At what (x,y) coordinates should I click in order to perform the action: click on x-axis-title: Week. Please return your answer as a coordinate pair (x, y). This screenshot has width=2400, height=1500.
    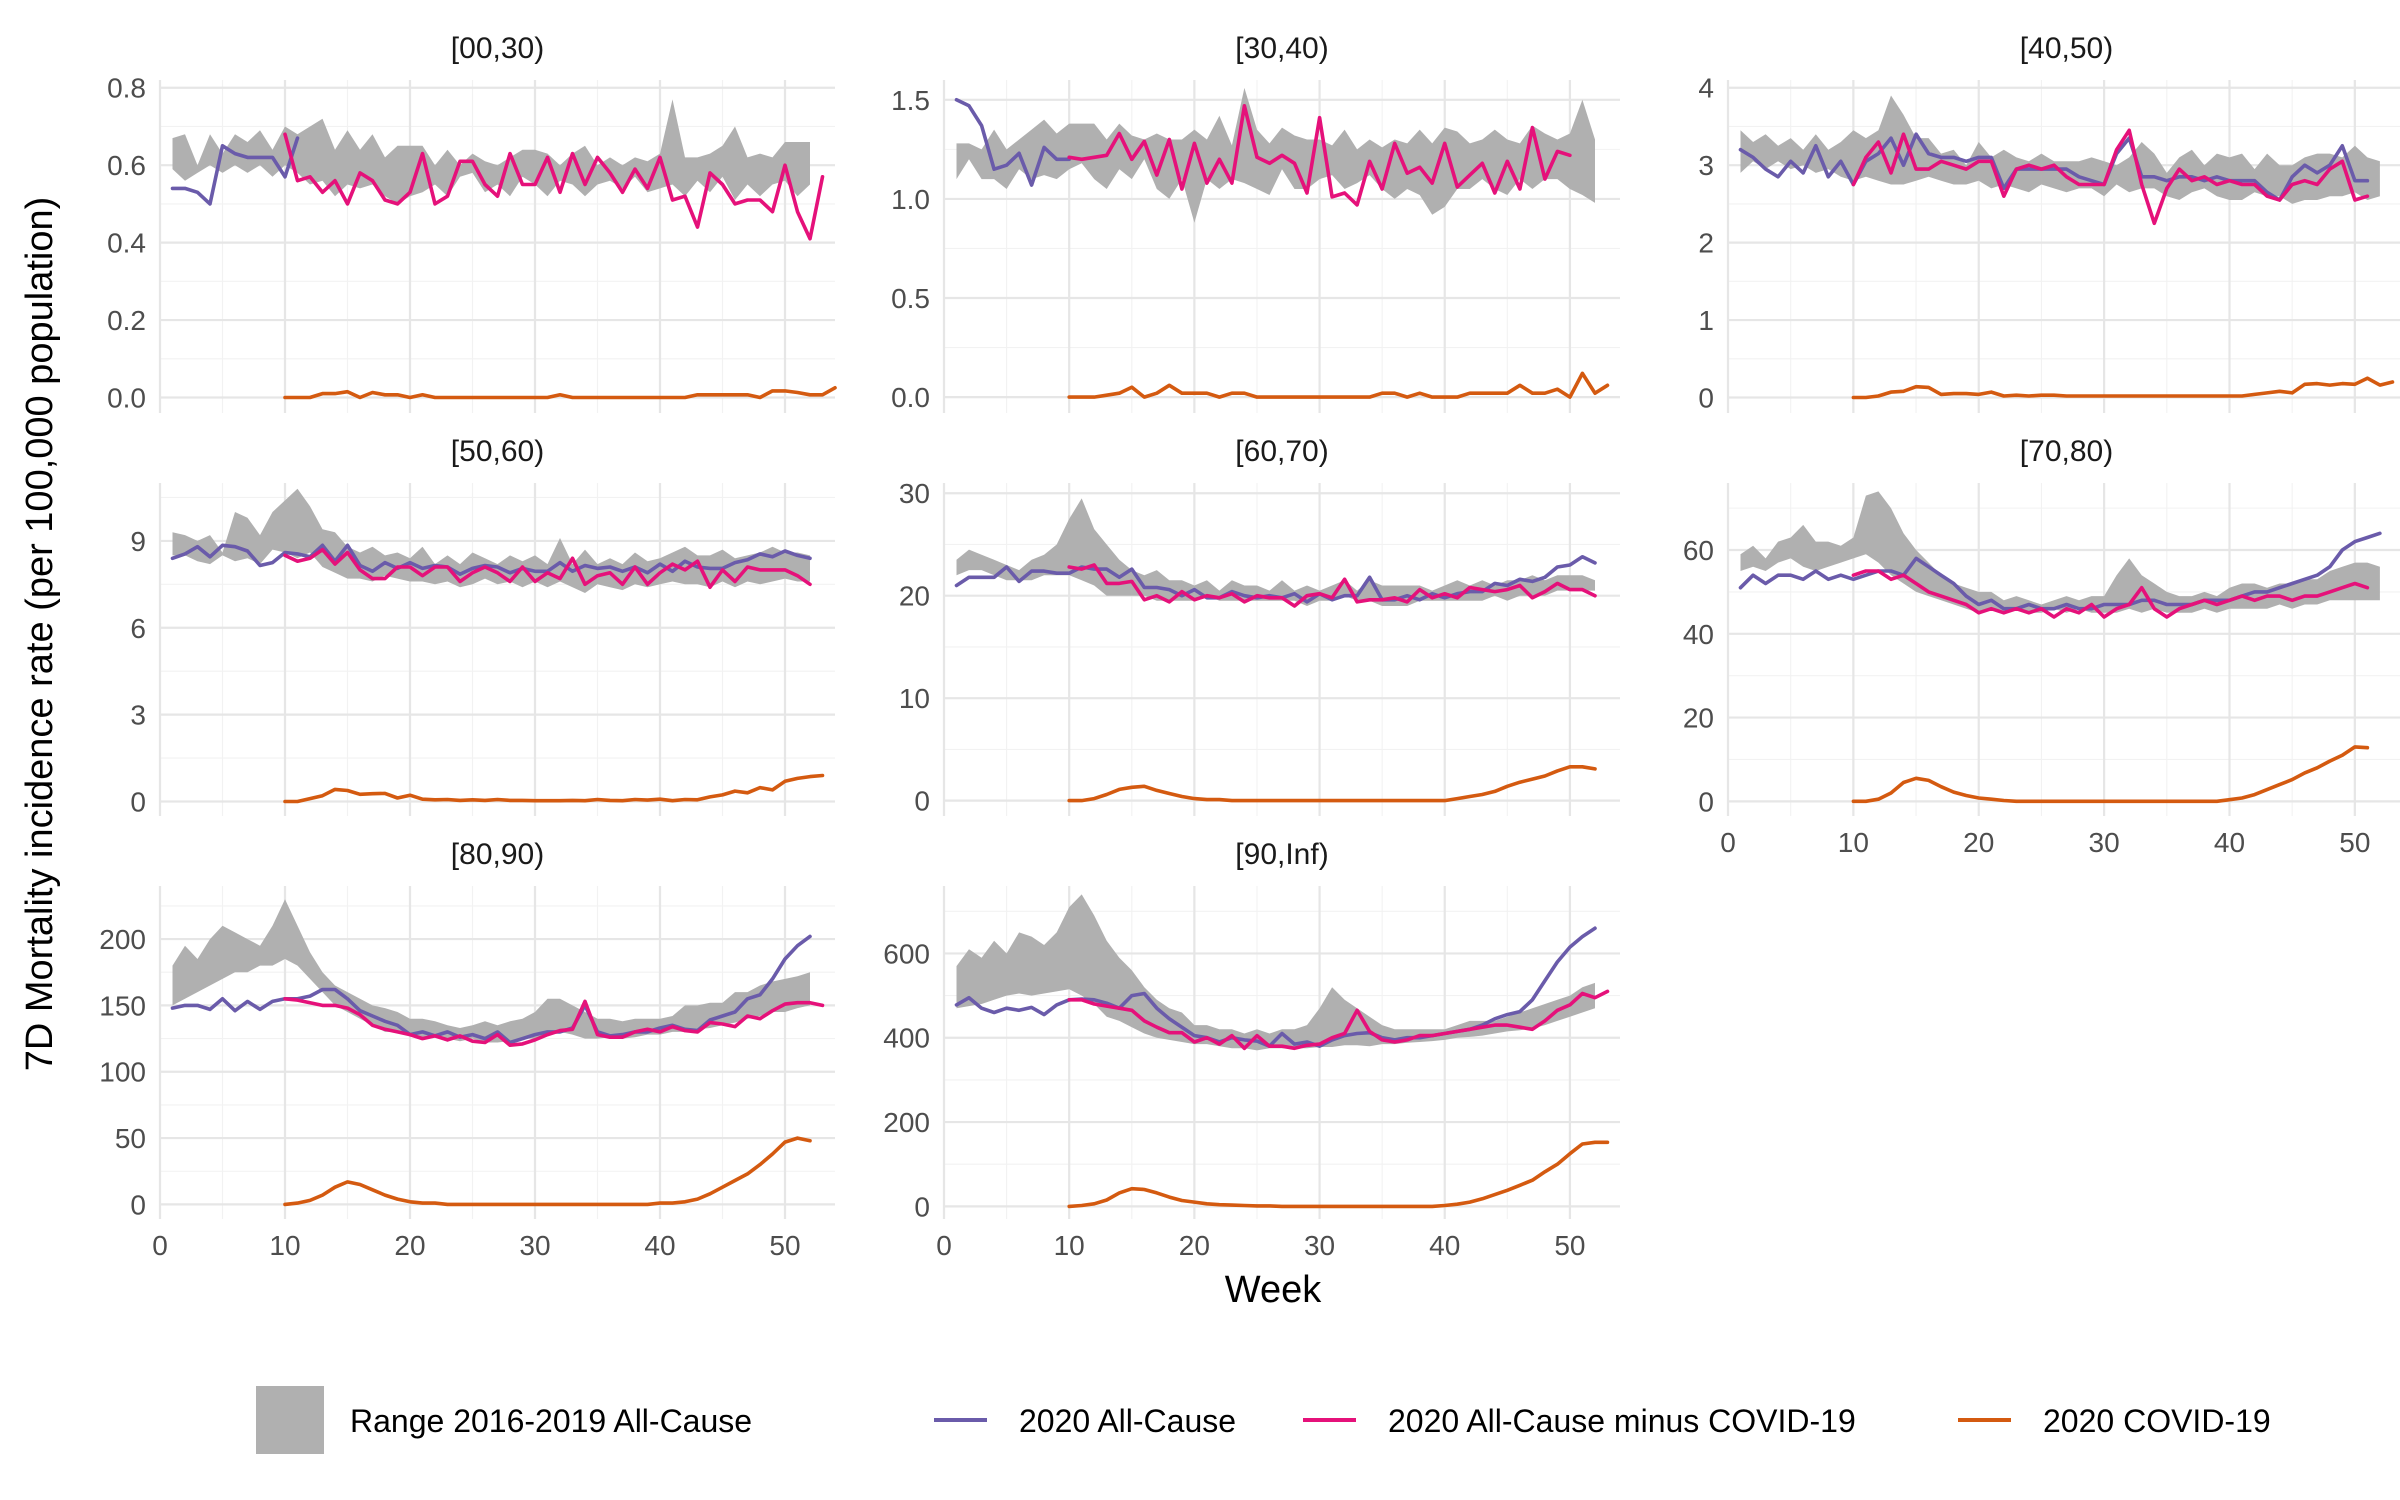
    Looking at the image, I should click on (1273, 1290).